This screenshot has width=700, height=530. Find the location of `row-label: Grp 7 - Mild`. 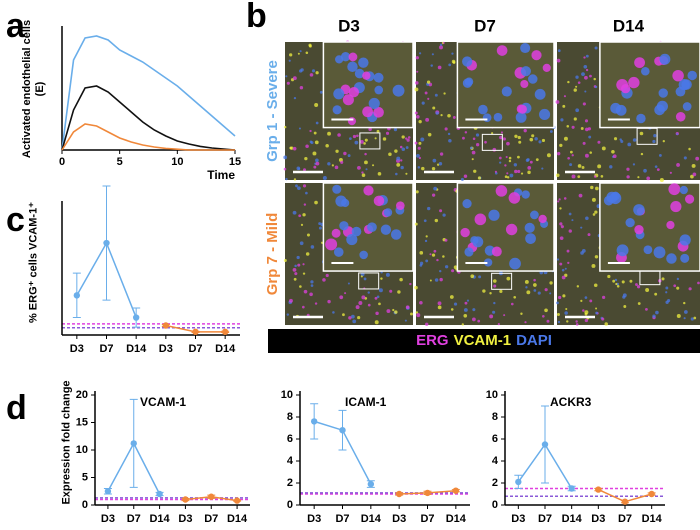

row-label: Grp 7 - Mild is located at coordinates (272, 254).